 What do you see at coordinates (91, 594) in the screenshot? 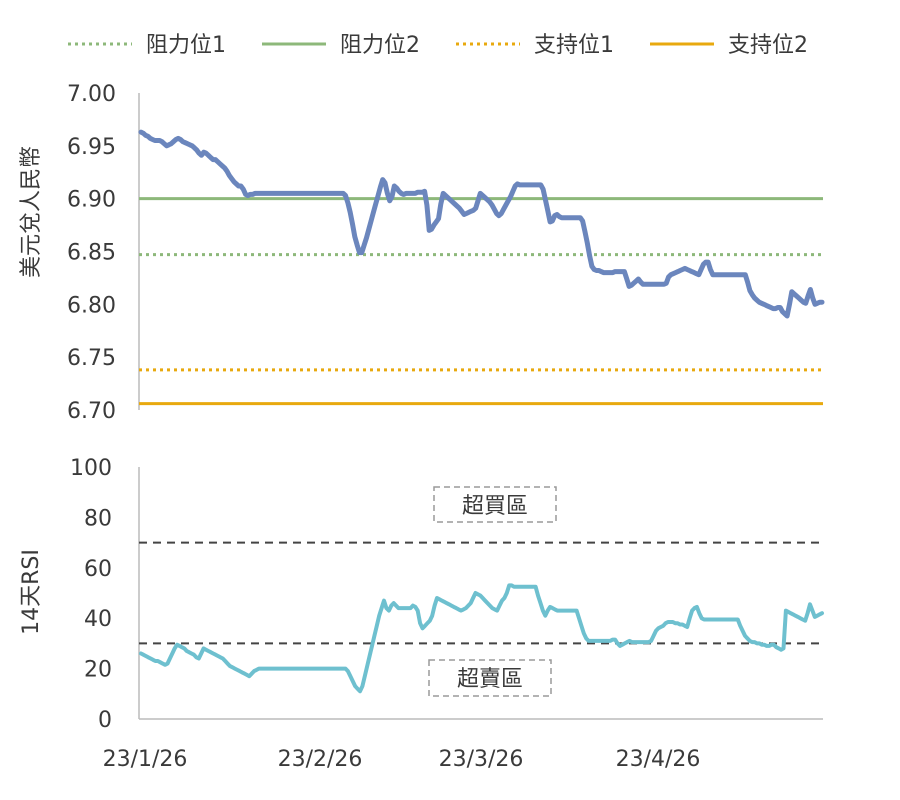
I see `rsi-y-ticks: 100 80 60 40 20 0` at bounding box center [91, 594].